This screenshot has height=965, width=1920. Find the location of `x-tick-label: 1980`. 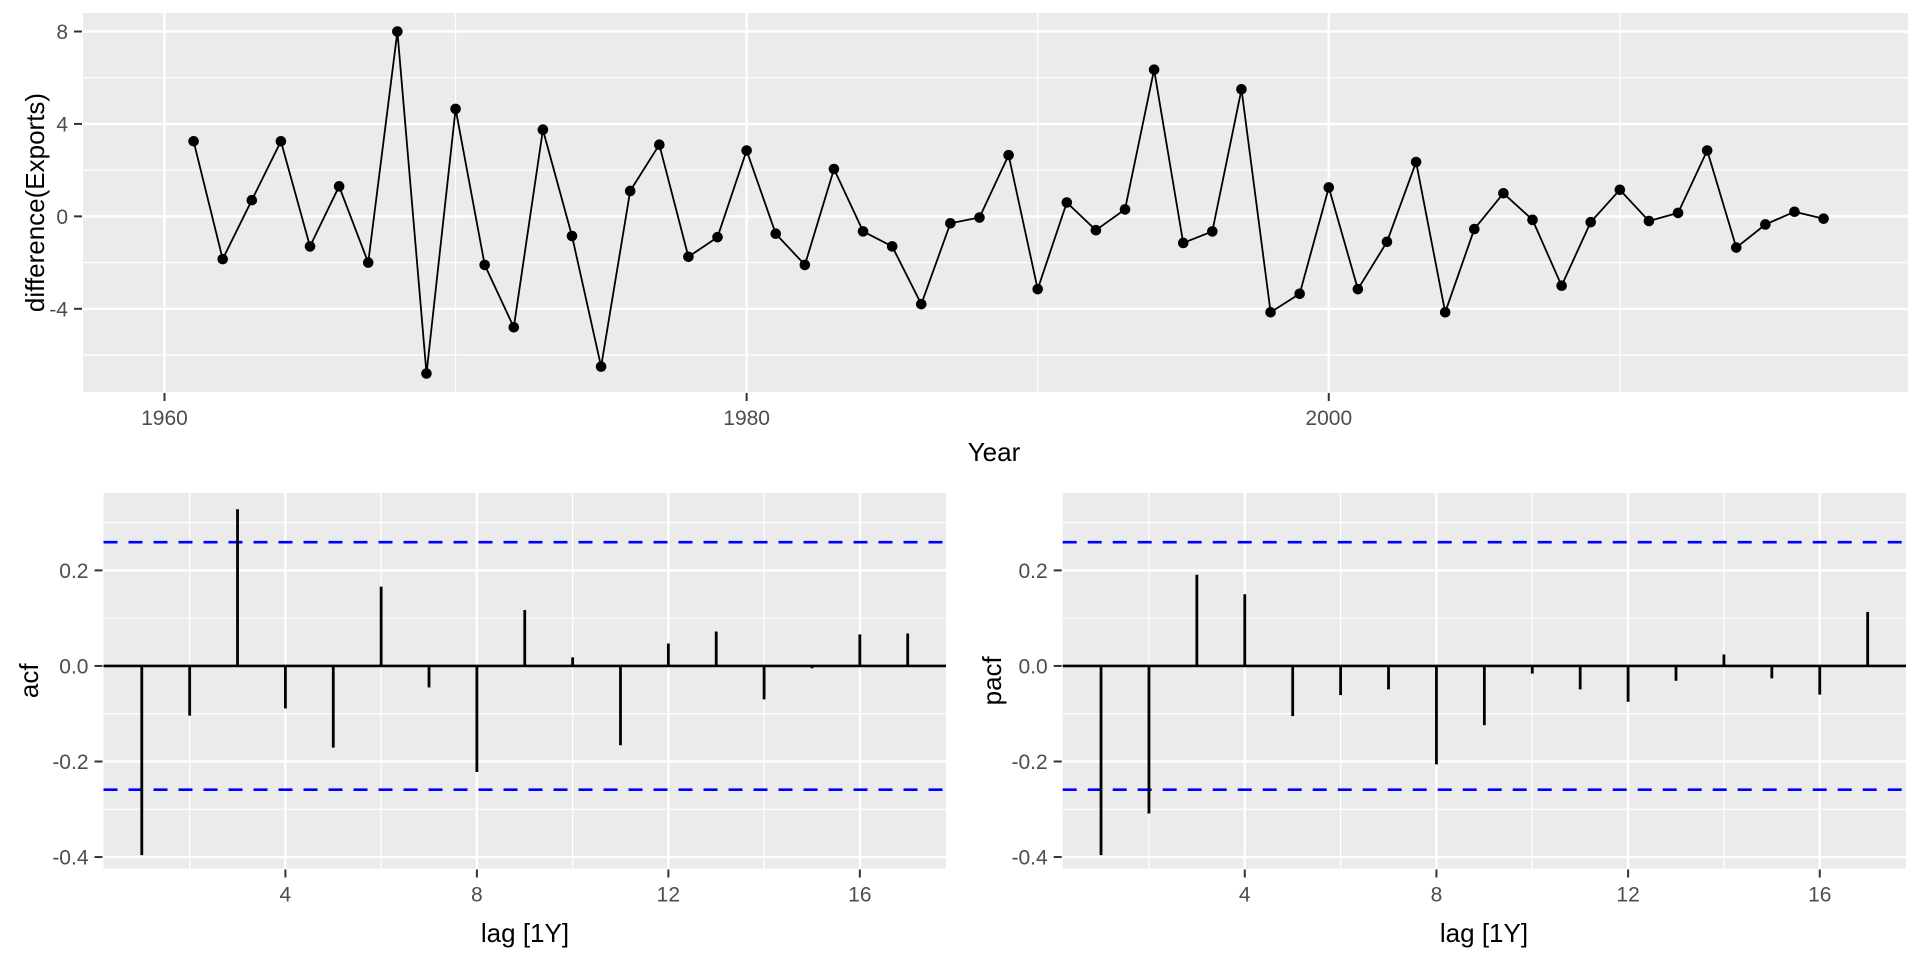

x-tick-label: 1980 is located at coordinates (746, 418).